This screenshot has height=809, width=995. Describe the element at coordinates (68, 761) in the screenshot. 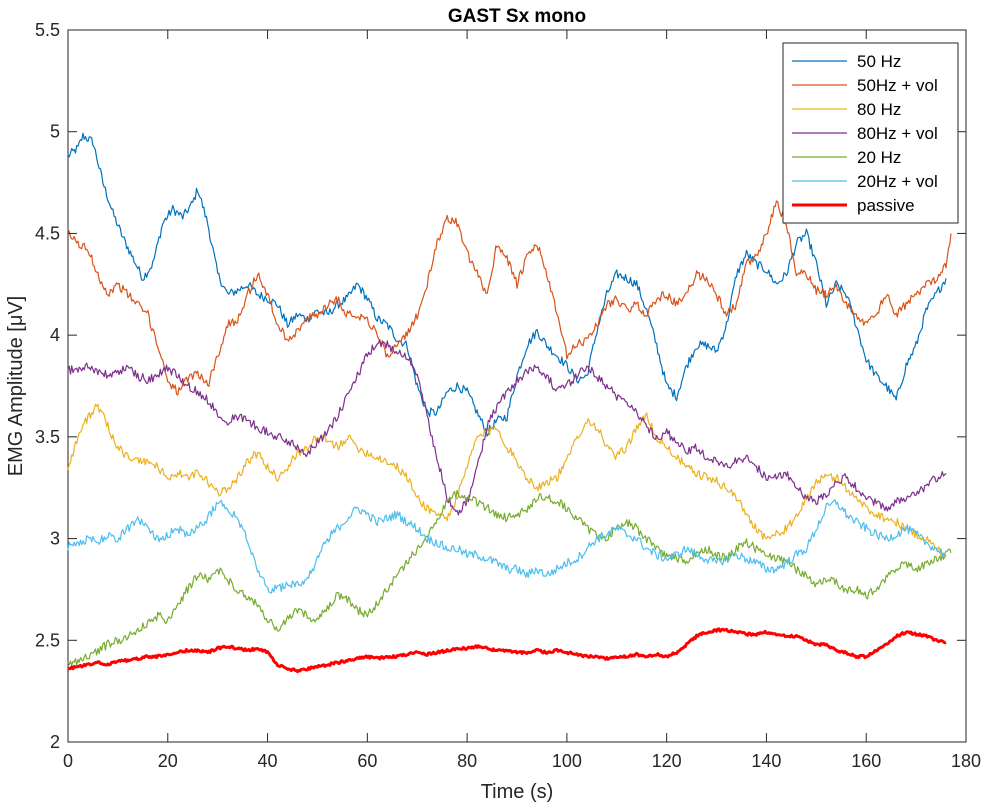

I see `x-tick-label: 0` at that location.